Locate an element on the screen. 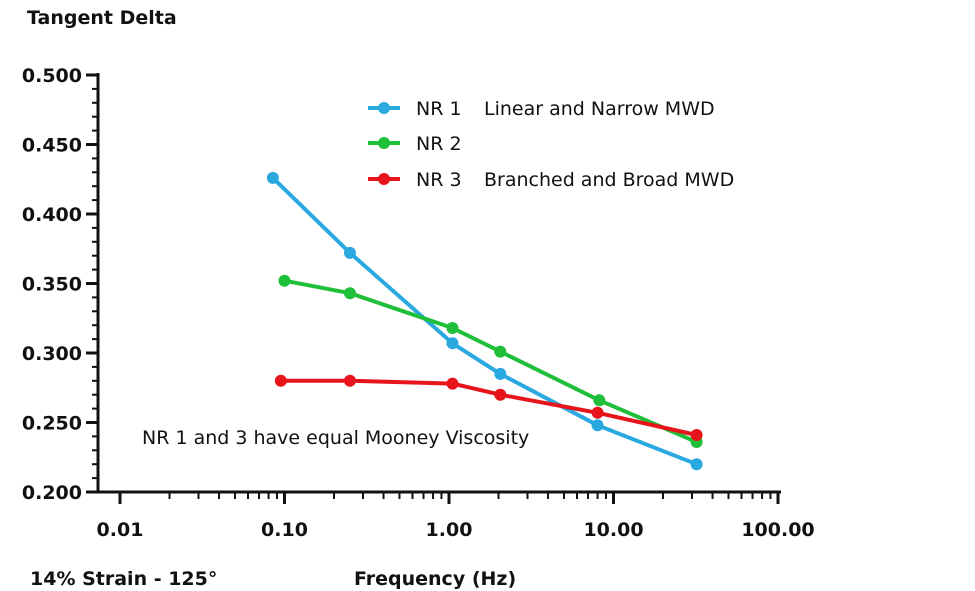  y-tick-label: 0.500 is located at coordinates (52, 76).